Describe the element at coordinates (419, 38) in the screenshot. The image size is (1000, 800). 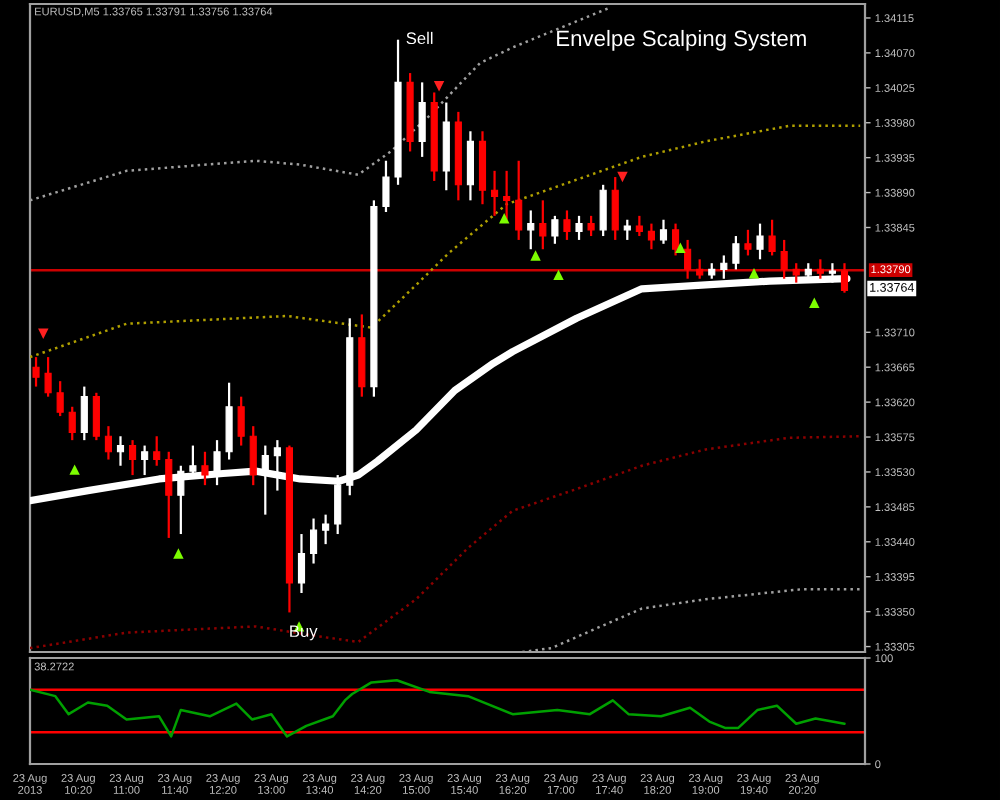
I see `annotation: Sell` at that location.